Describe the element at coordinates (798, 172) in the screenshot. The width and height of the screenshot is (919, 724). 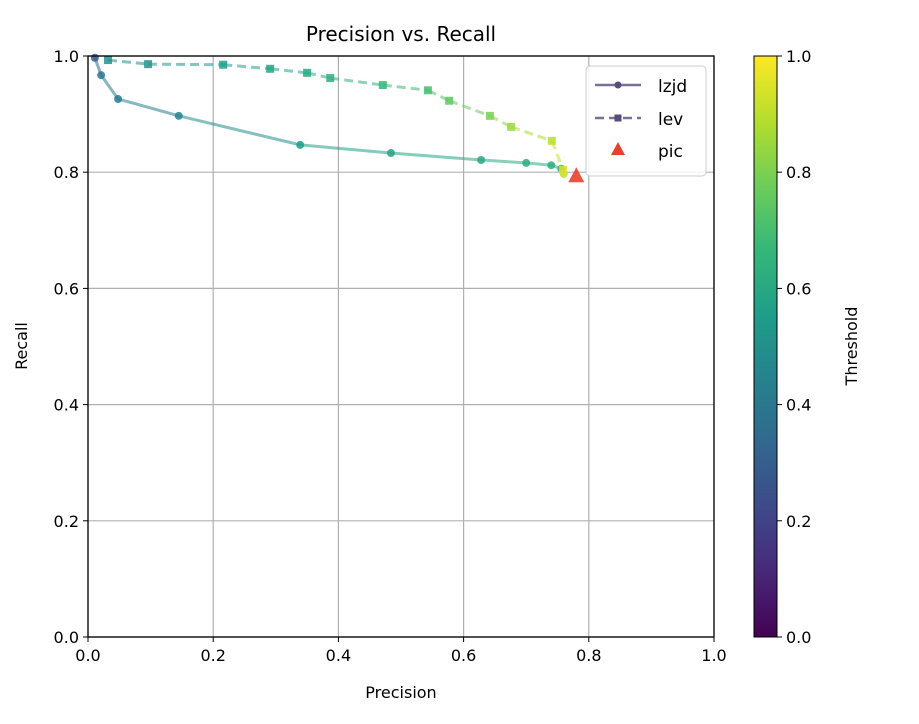
I see `colorbar-tick-label: 0.8` at that location.